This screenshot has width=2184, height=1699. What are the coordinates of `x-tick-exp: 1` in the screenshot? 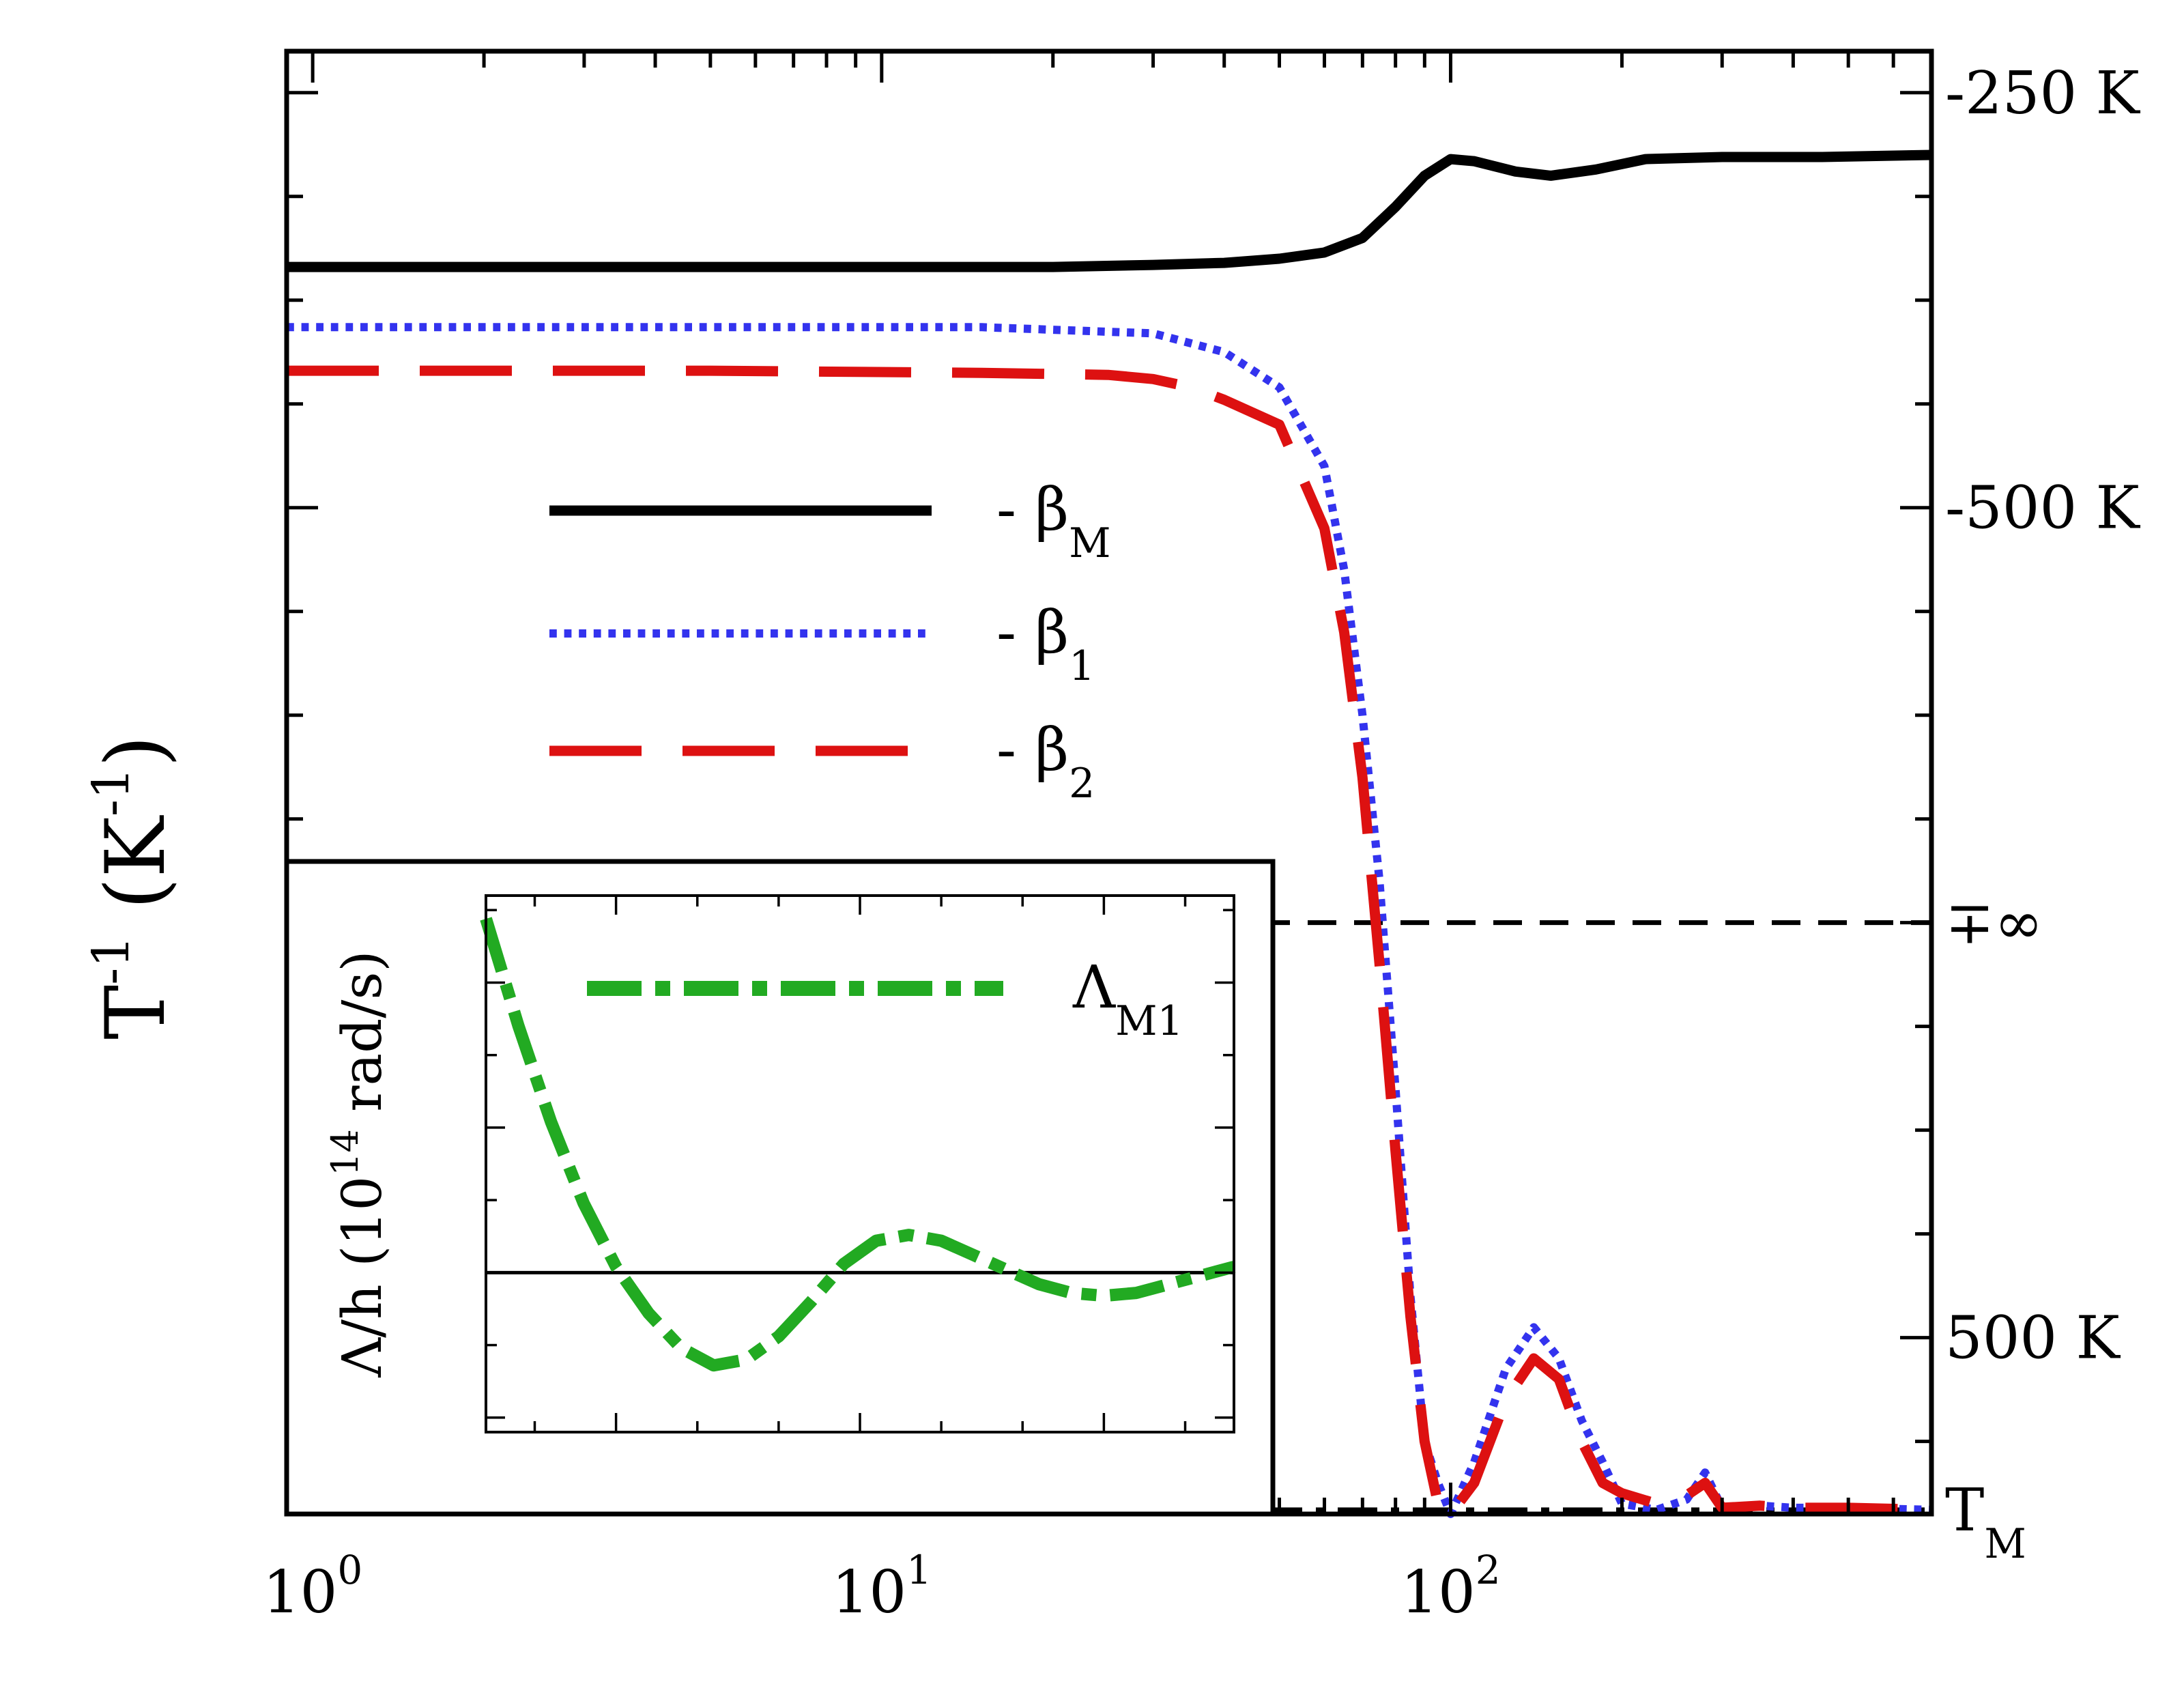 It's located at (919, 1570).